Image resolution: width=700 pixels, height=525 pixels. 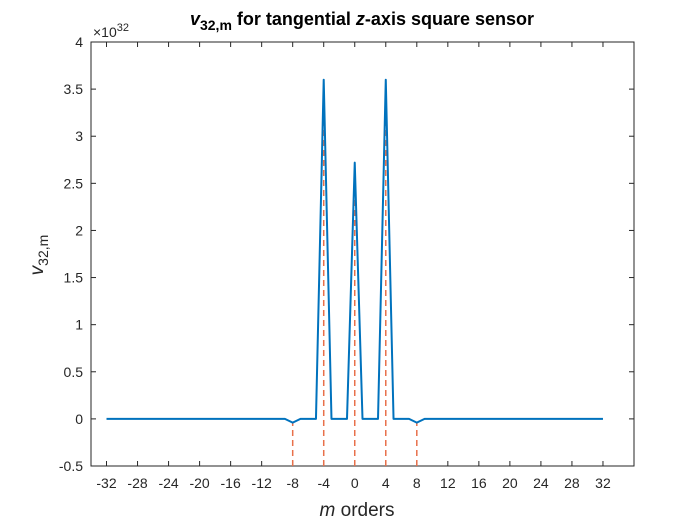 I want to click on x-tick-label: 8, so click(x=417, y=483).